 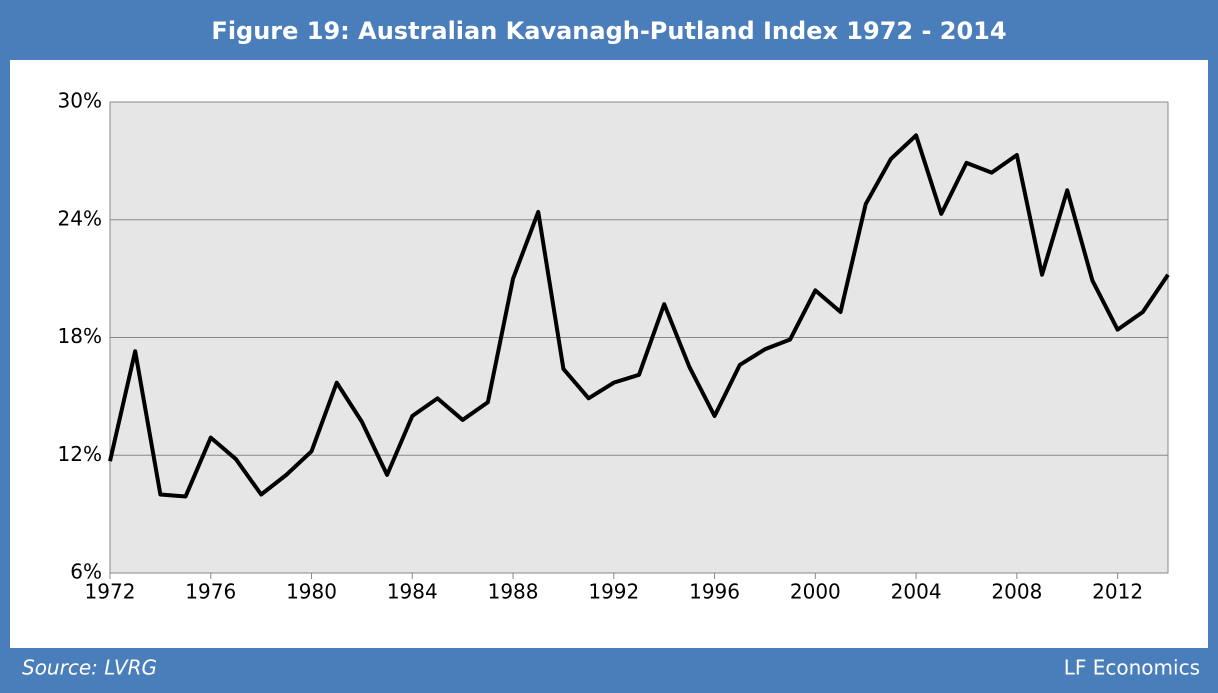 I want to click on credit: LF Economics, so click(x=1132, y=668).